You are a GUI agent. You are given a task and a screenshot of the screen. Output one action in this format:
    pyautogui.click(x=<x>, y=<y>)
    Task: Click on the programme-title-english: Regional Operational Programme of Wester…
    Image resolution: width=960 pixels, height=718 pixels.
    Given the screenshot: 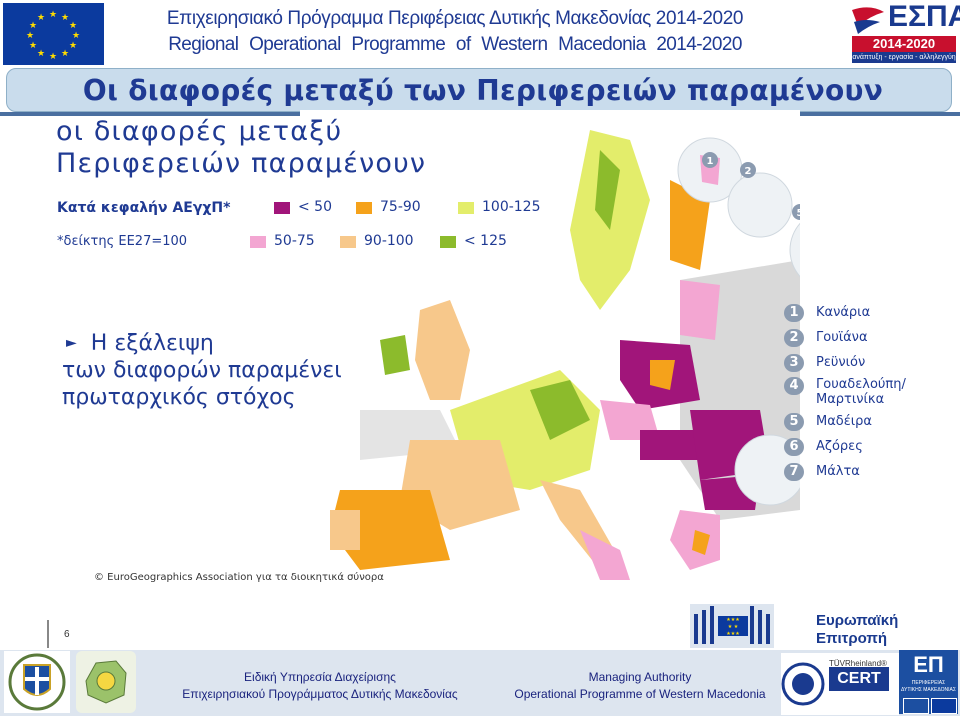 What is the action you would take?
    pyautogui.click(x=455, y=44)
    